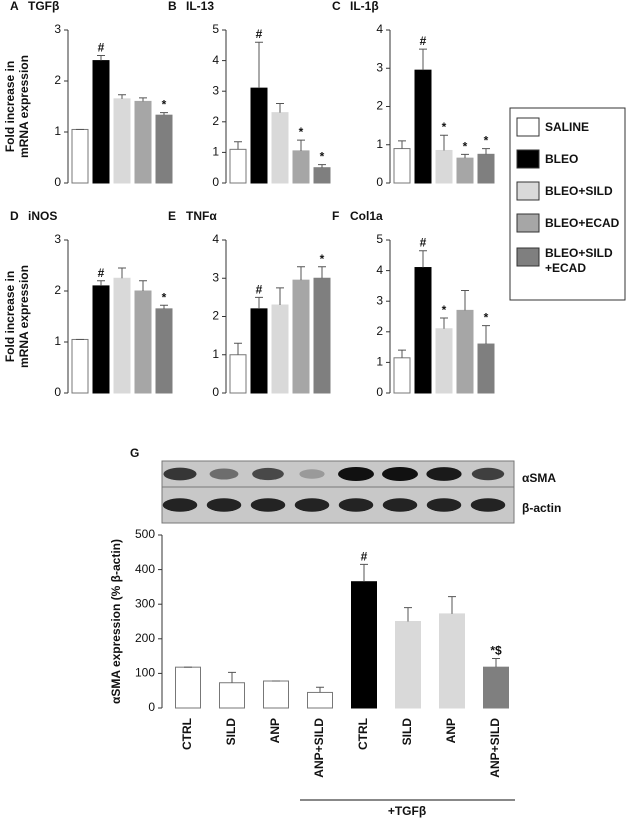 Image resolution: width=629 pixels, height=821 pixels. I want to click on y-tick-label: 200, so click(145, 638).